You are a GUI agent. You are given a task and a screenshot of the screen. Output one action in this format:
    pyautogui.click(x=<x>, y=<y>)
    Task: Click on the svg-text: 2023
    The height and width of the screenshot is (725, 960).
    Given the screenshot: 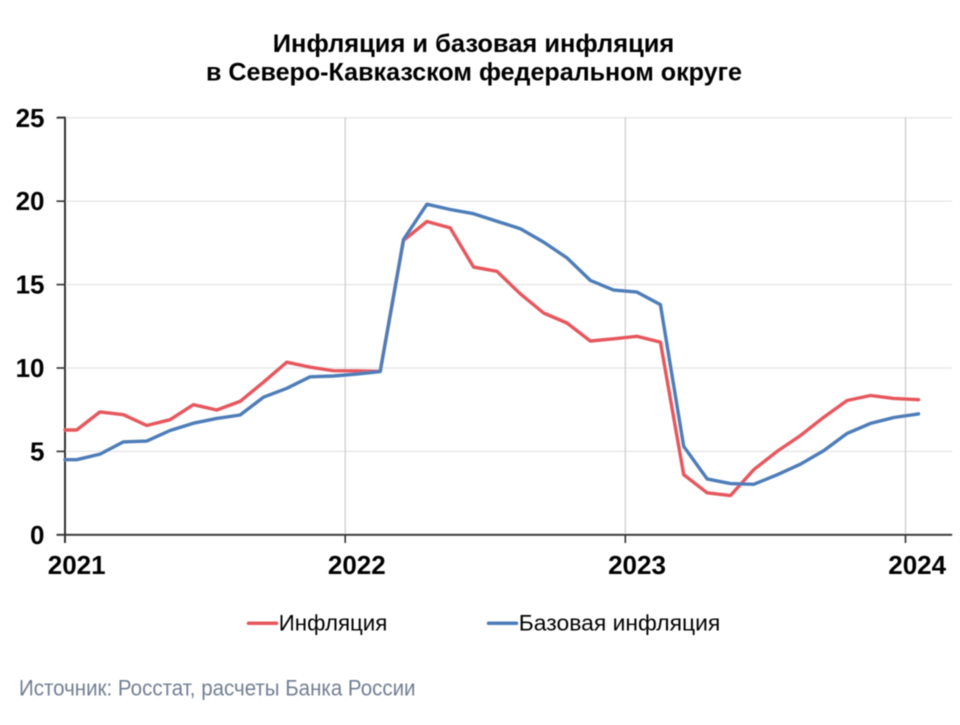 What is the action you would take?
    pyautogui.click(x=637, y=565)
    